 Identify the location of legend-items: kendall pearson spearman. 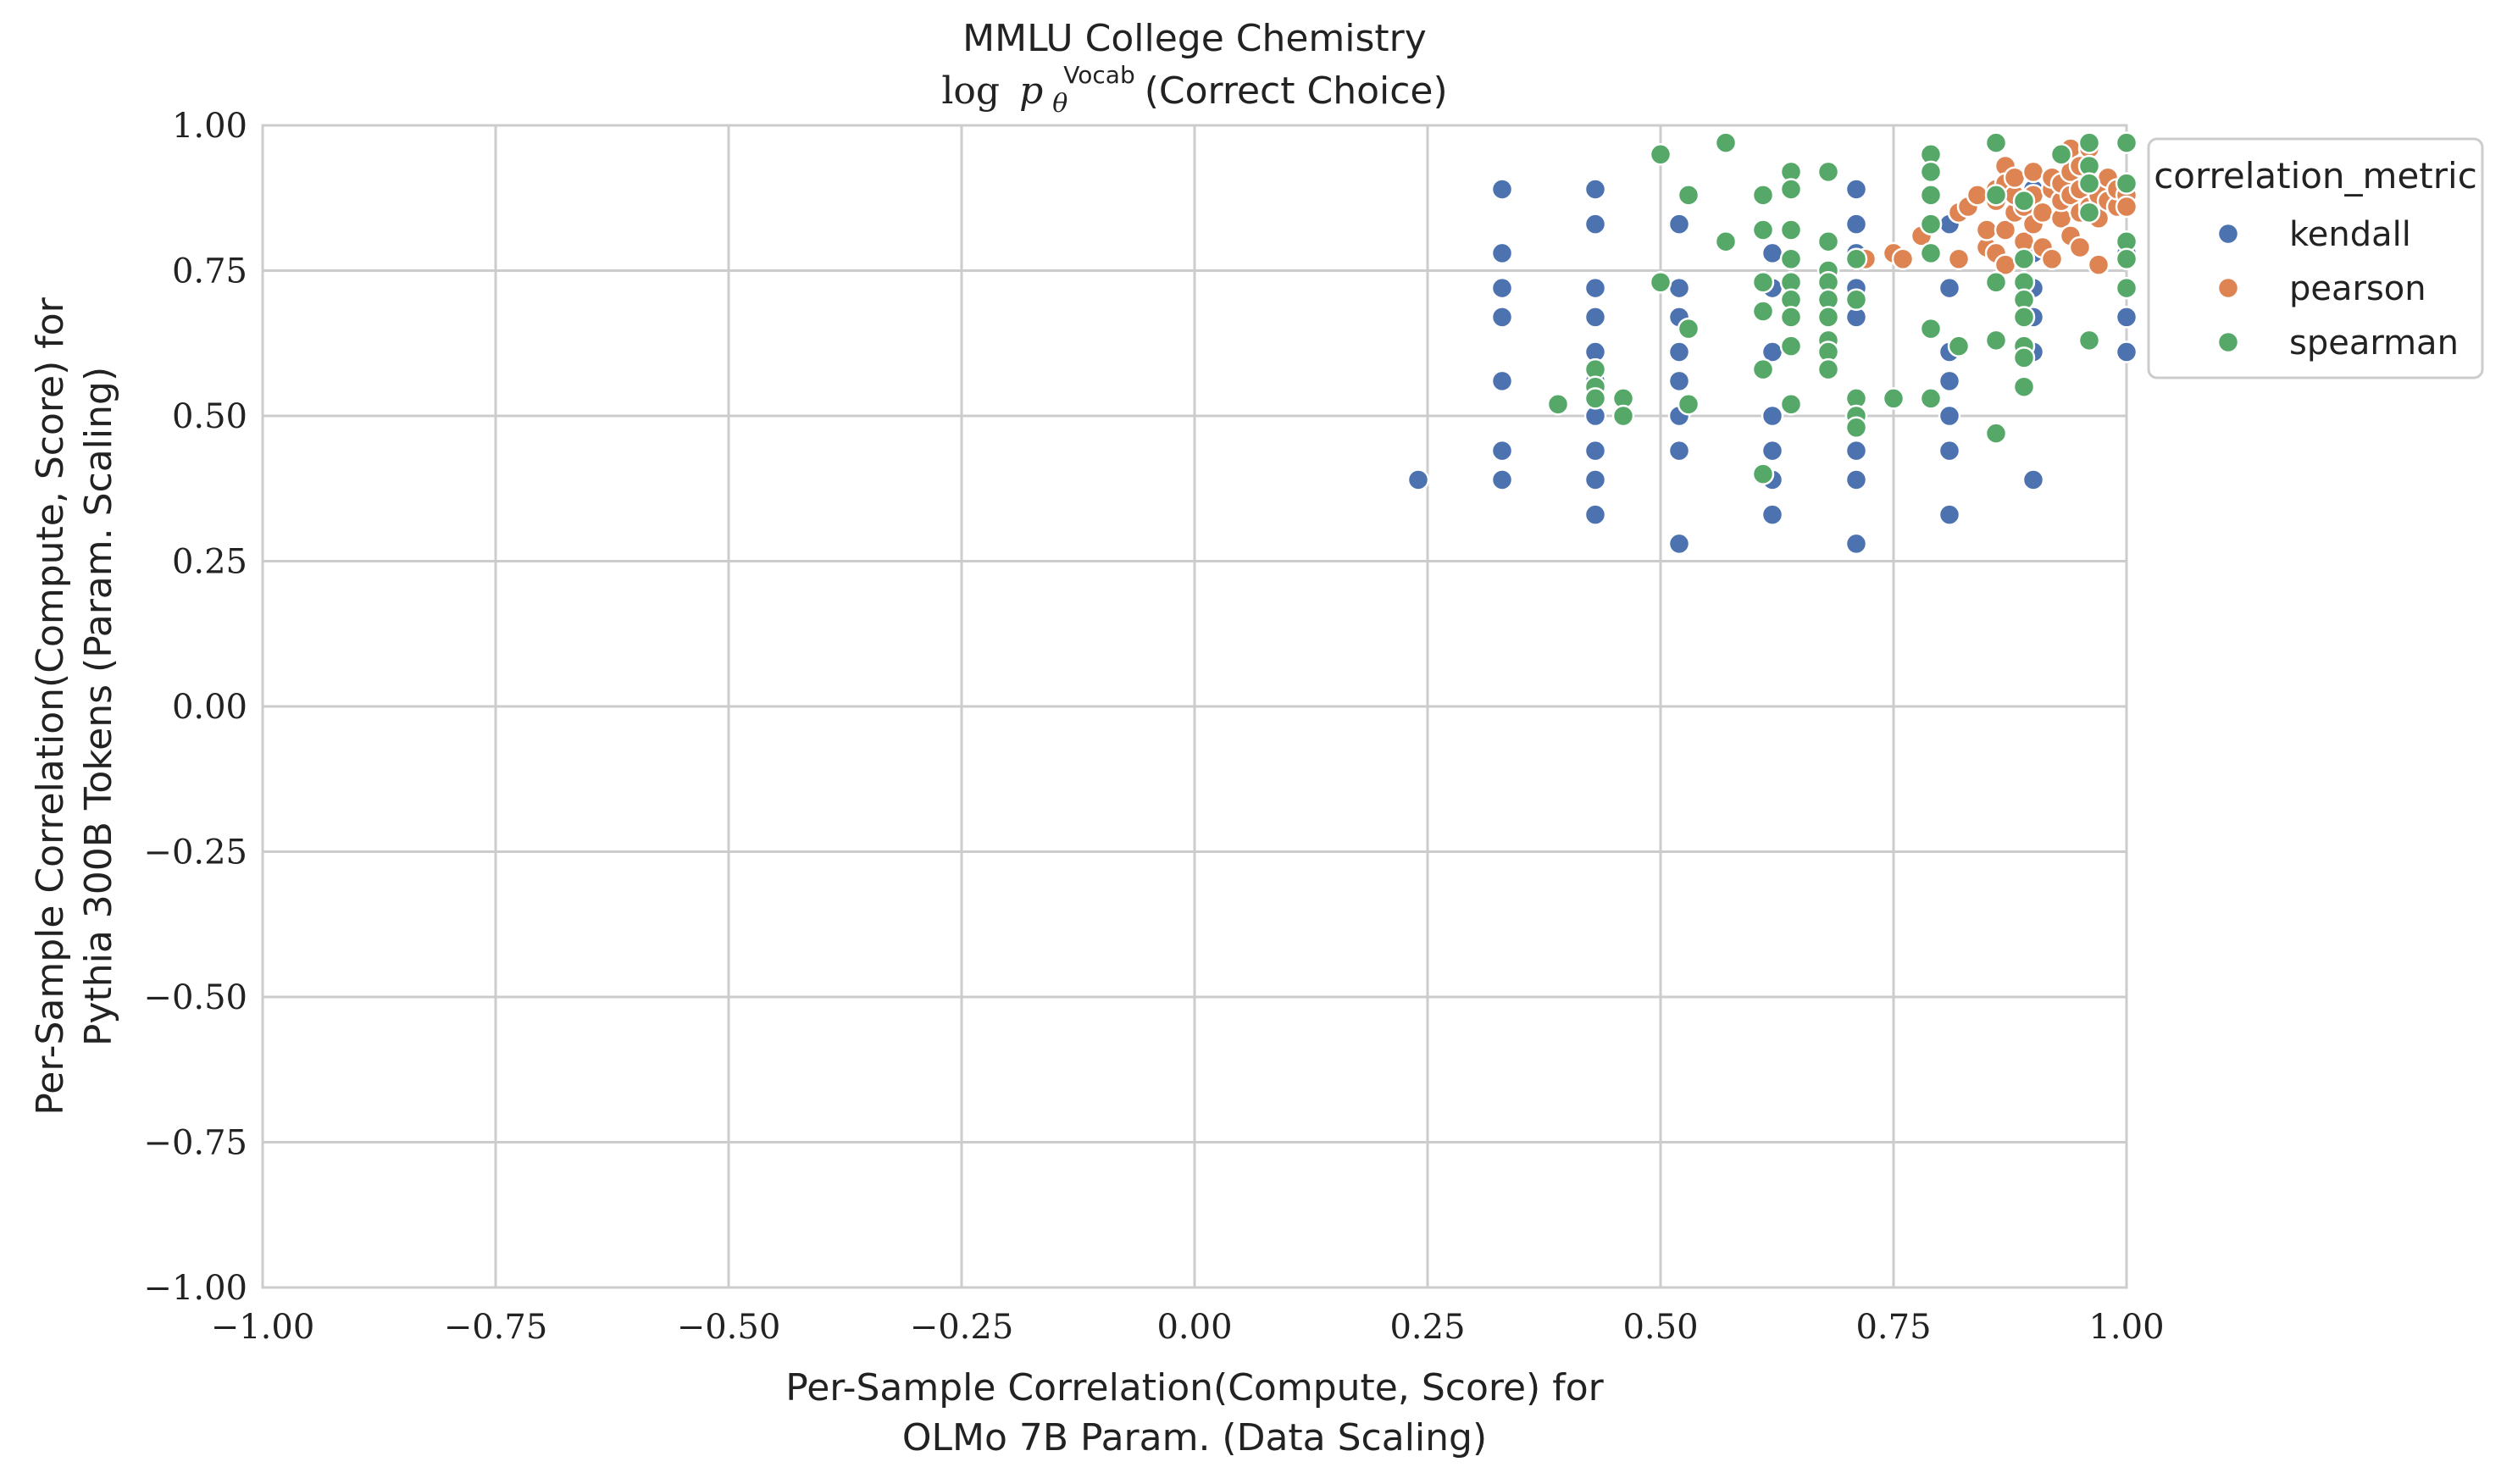
(2337, 289).